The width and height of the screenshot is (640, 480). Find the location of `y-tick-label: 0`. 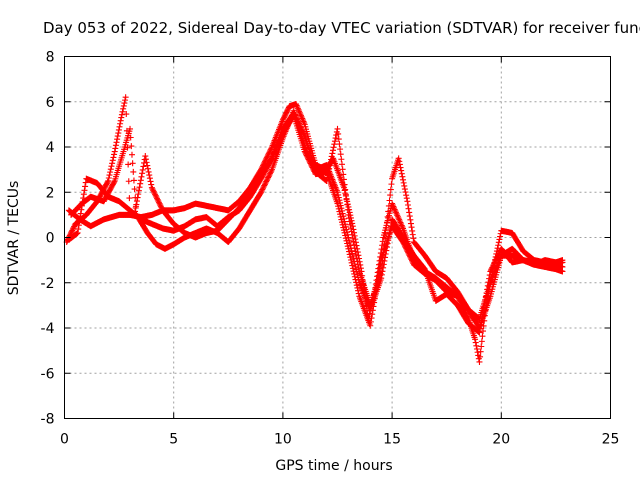

y-tick-label: 0 is located at coordinates (50, 239).